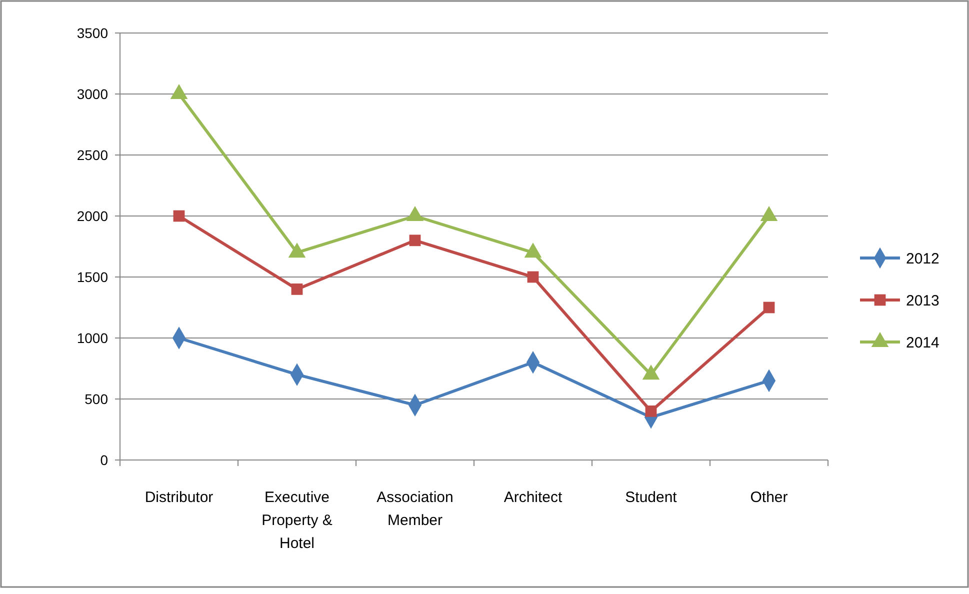  What do you see at coordinates (96, 398) in the screenshot?
I see `y-tick-label: 500` at bounding box center [96, 398].